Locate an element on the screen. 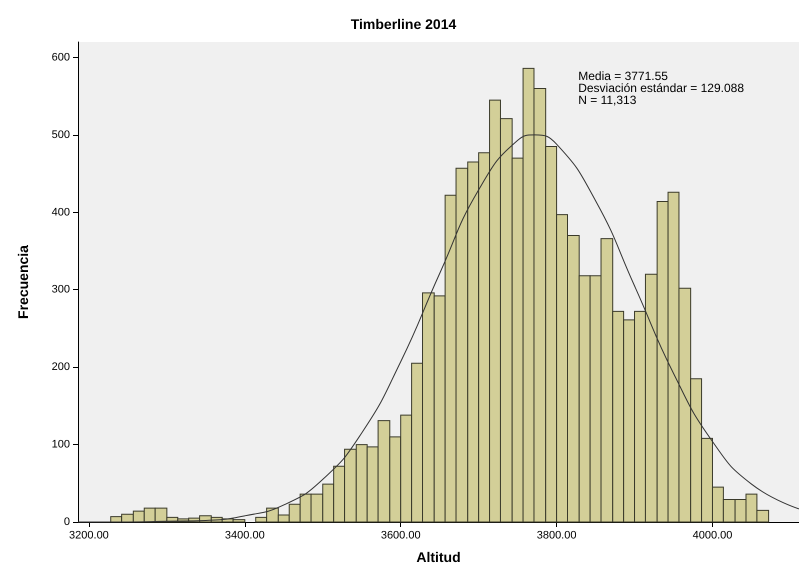 The image size is (807, 578). y-tick-label: 400 is located at coordinates (61, 212).